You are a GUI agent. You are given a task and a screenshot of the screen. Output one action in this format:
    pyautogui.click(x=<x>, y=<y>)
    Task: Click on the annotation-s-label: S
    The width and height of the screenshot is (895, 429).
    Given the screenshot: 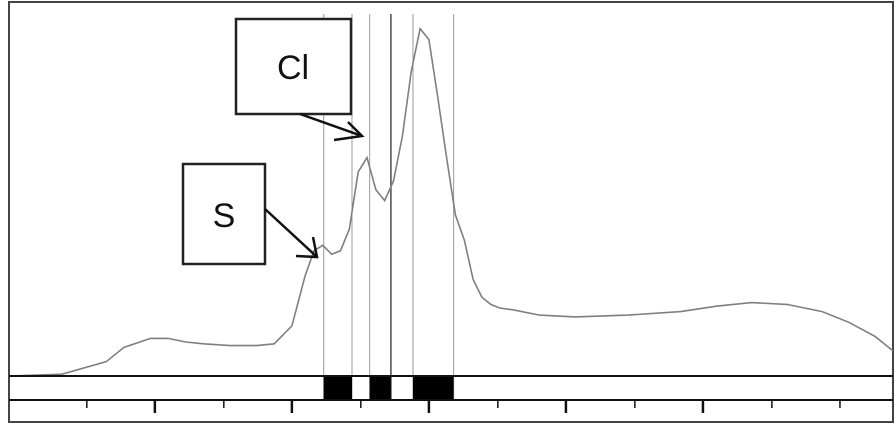 What is the action you would take?
    pyautogui.click(x=224, y=216)
    